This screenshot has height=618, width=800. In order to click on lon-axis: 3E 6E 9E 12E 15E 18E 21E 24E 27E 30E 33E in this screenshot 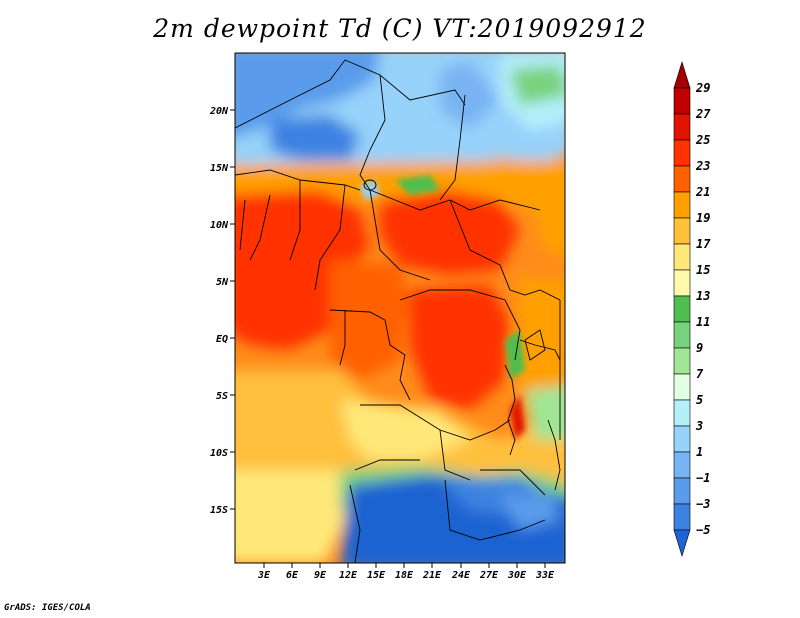, I will do `click(406, 572)`.